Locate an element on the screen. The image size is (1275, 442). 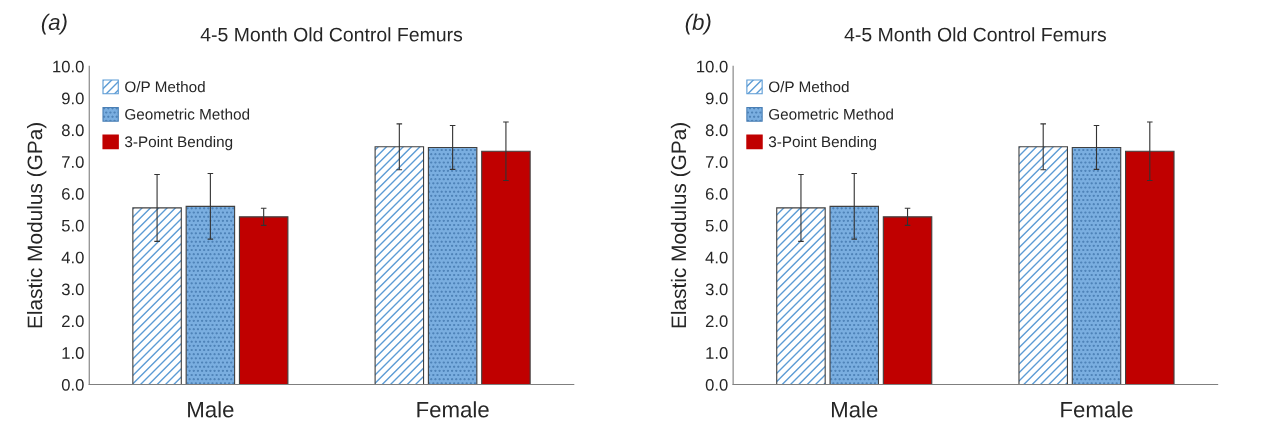
text: (a) is located at coordinates (54, 24).